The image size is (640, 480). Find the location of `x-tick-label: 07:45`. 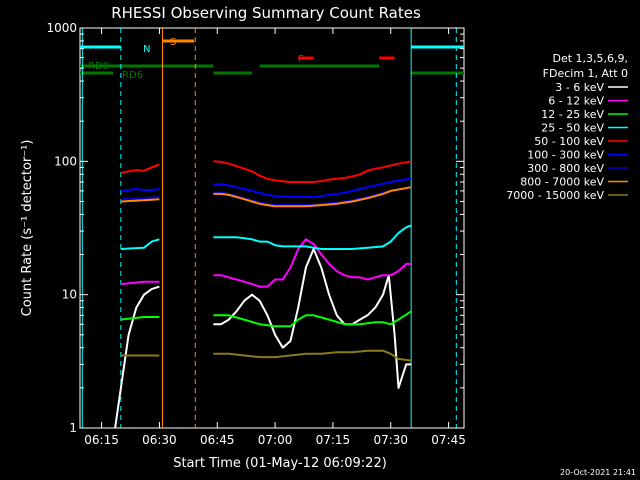

x-tick-label: 07:45 is located at coordinates (448, 440).